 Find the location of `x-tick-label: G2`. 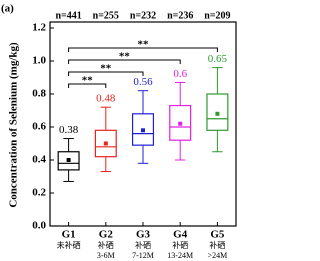

x-tick-label: G2 is located at coordinates (106, 235).